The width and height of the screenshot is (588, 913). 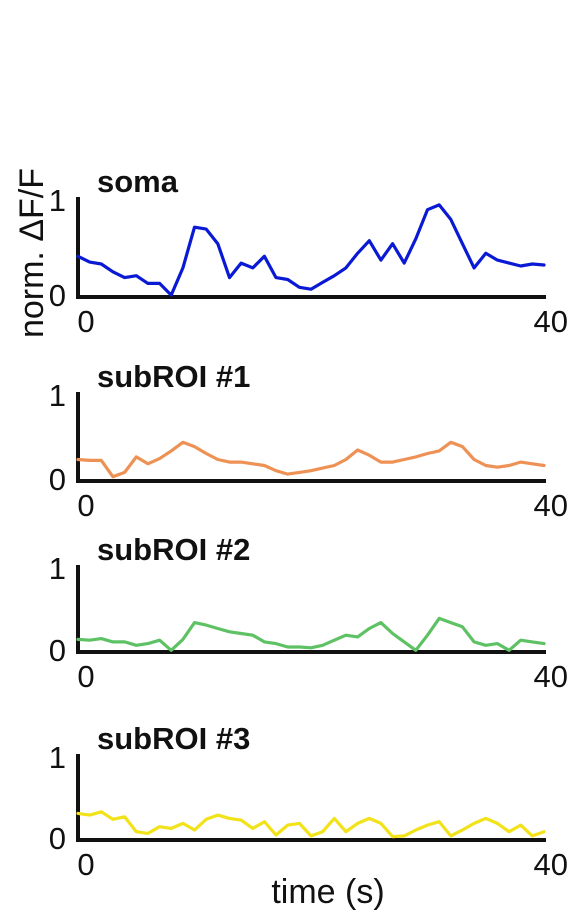 I want to click on panel-title: subROI #1, so click(x=173, y=376).